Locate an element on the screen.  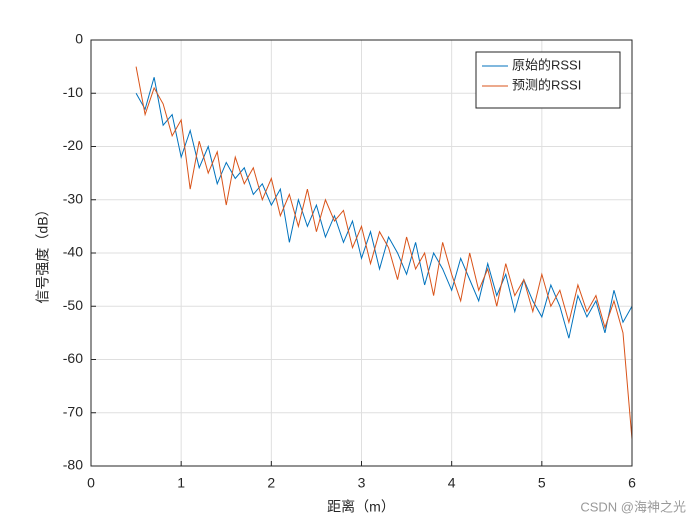
legend-label: 预测的RSSI is located at coordinates (546, 84).